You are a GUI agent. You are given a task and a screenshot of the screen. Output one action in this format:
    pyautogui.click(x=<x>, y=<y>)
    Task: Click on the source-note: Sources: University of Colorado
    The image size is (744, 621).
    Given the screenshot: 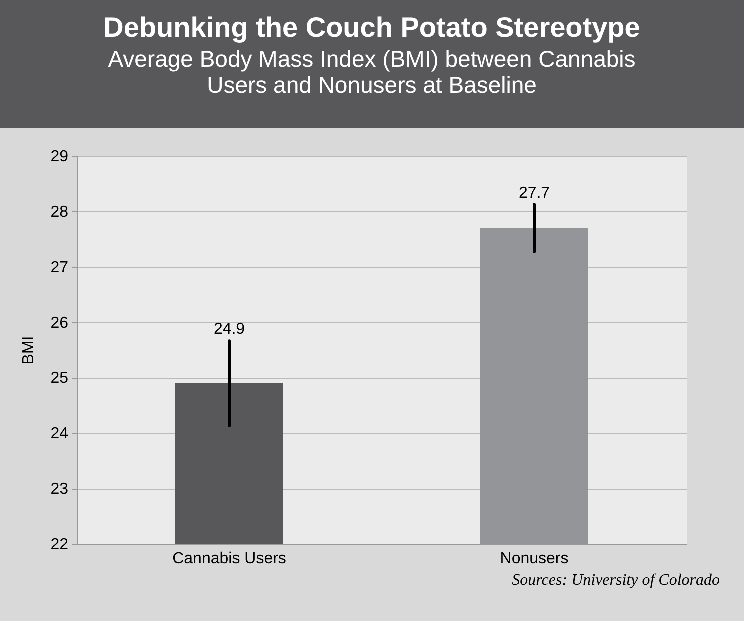 What is the action you would take?
    pyautogui.click(x=616, y=581)
    